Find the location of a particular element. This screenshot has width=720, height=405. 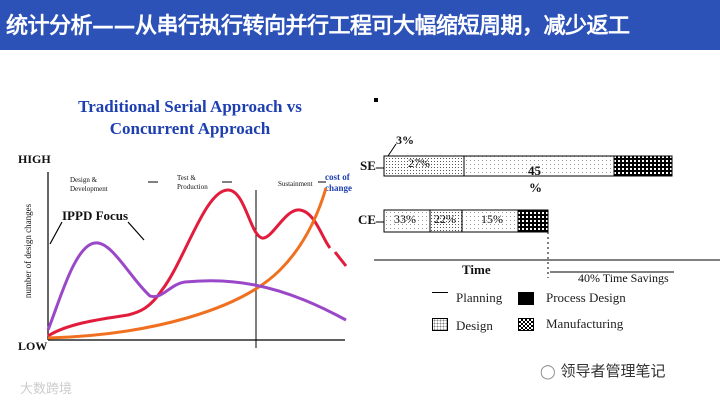

legend-manufacturing-swatch is located at coordinates (526, 324).